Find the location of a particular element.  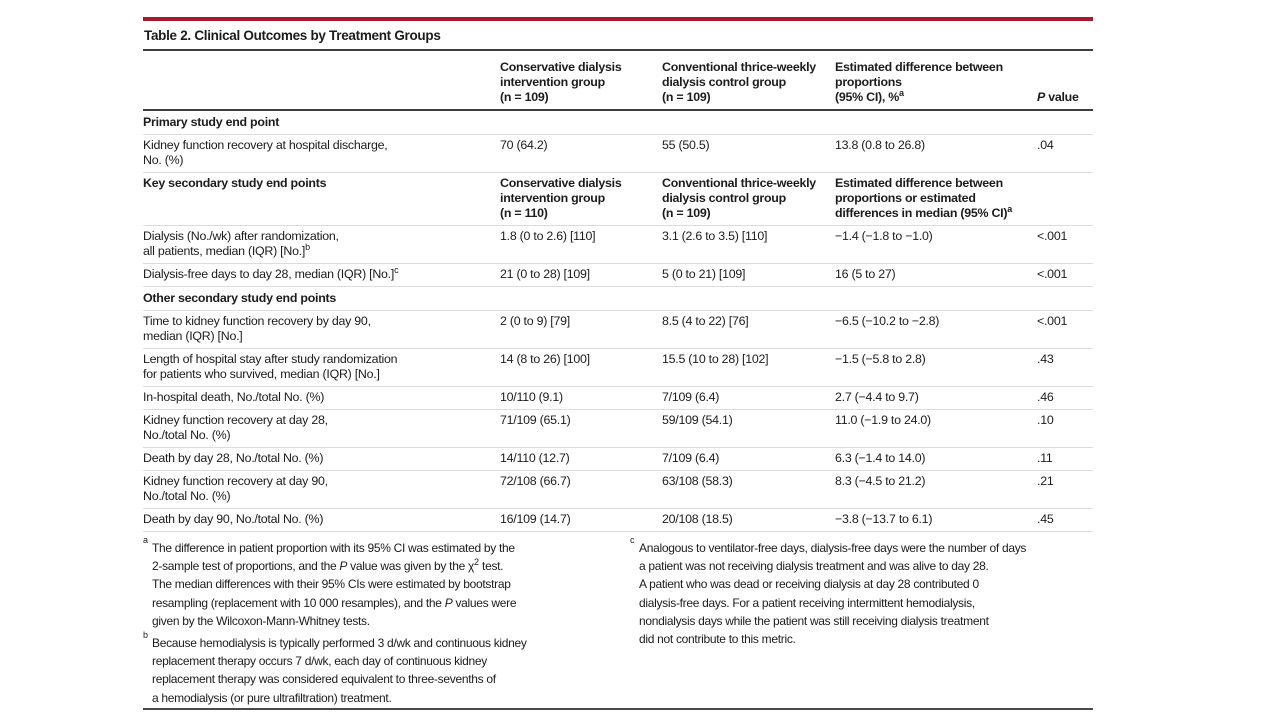

cell-difference: −1.5 (−5.8 to 2.8) is located at coordinates (880, 359).